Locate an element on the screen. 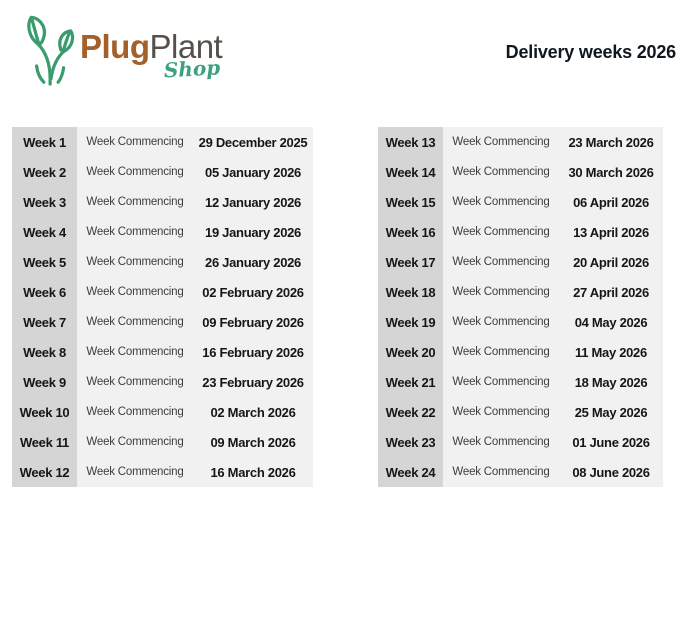  brand-logo: PlugPlant Shop is located at coordinates (123, 48).